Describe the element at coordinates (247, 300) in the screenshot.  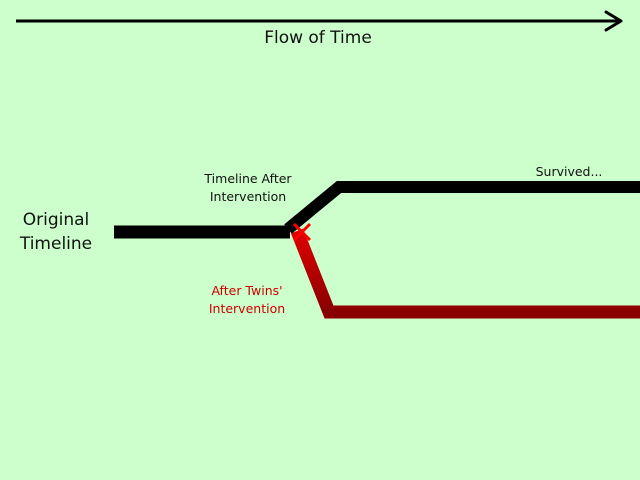
I see `after-twins-intervention-label: After Twins' Intervention` at that location.